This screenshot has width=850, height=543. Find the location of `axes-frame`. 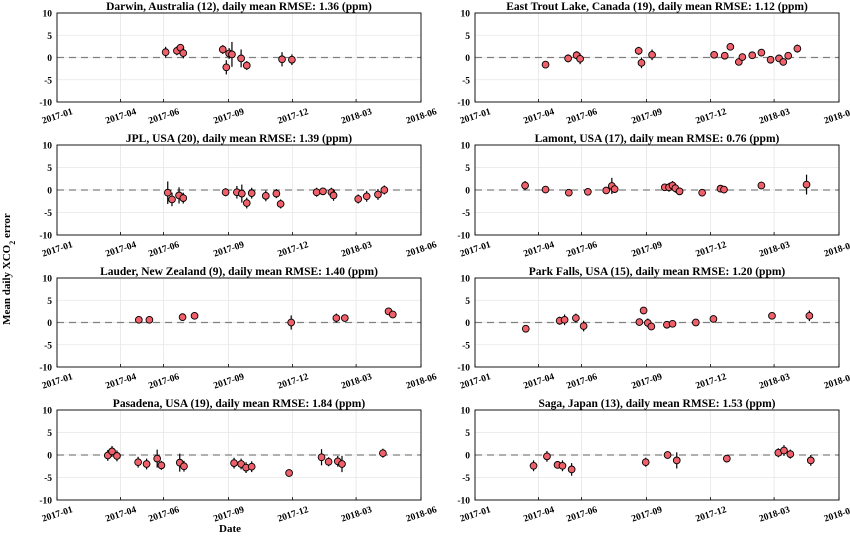

axes-frame is located at coordinates (239, 455).